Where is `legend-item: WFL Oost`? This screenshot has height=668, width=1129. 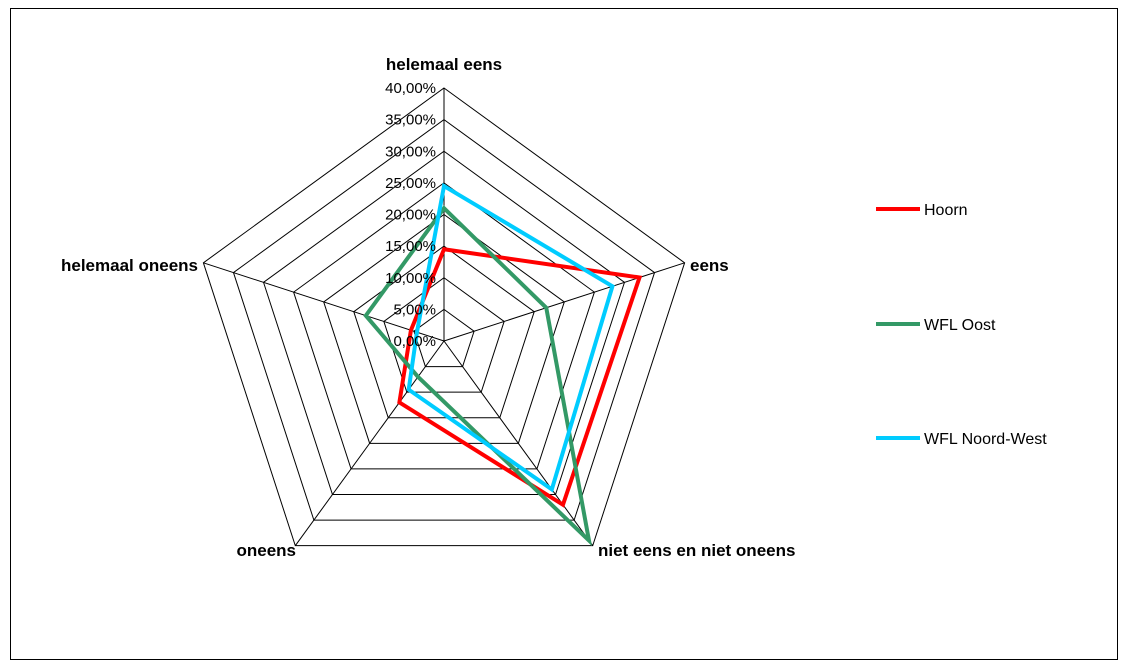 legend-item: WFL Oost is located at coordinates (936, 325).